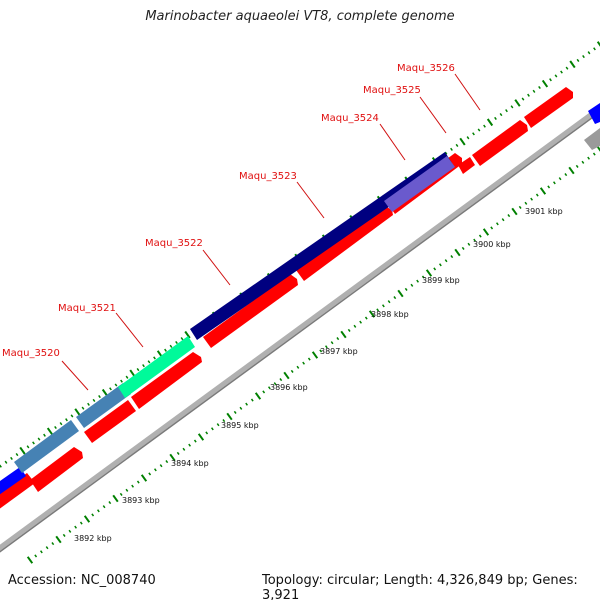 Image resolution: width=600 pixels, height=600 pixels. Describe the element at coordinates (492, 244) in the screenshot. I see `scale-label: 3900 kbp` at that location.